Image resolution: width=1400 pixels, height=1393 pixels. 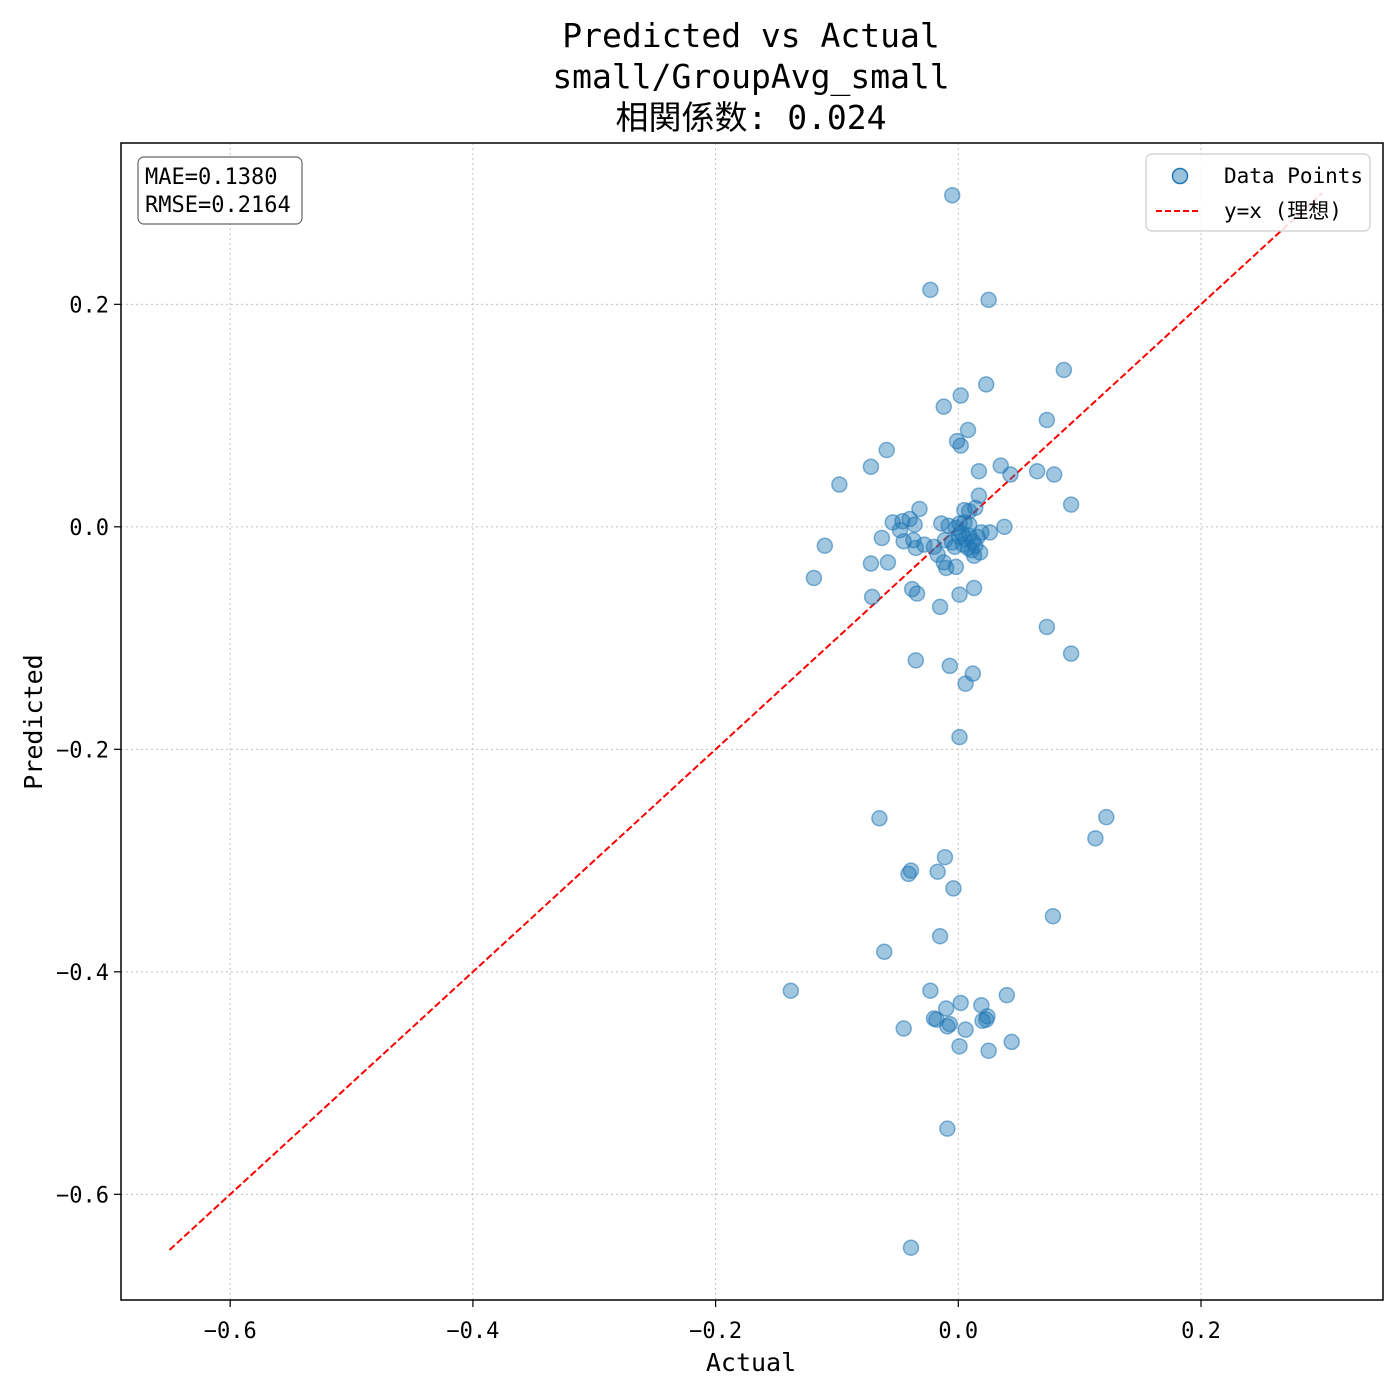 What do you see at coordinates (472, 1331) in the screenshot?
I see `x-tick-label: −0.4` at bounding box center [472, 1331].